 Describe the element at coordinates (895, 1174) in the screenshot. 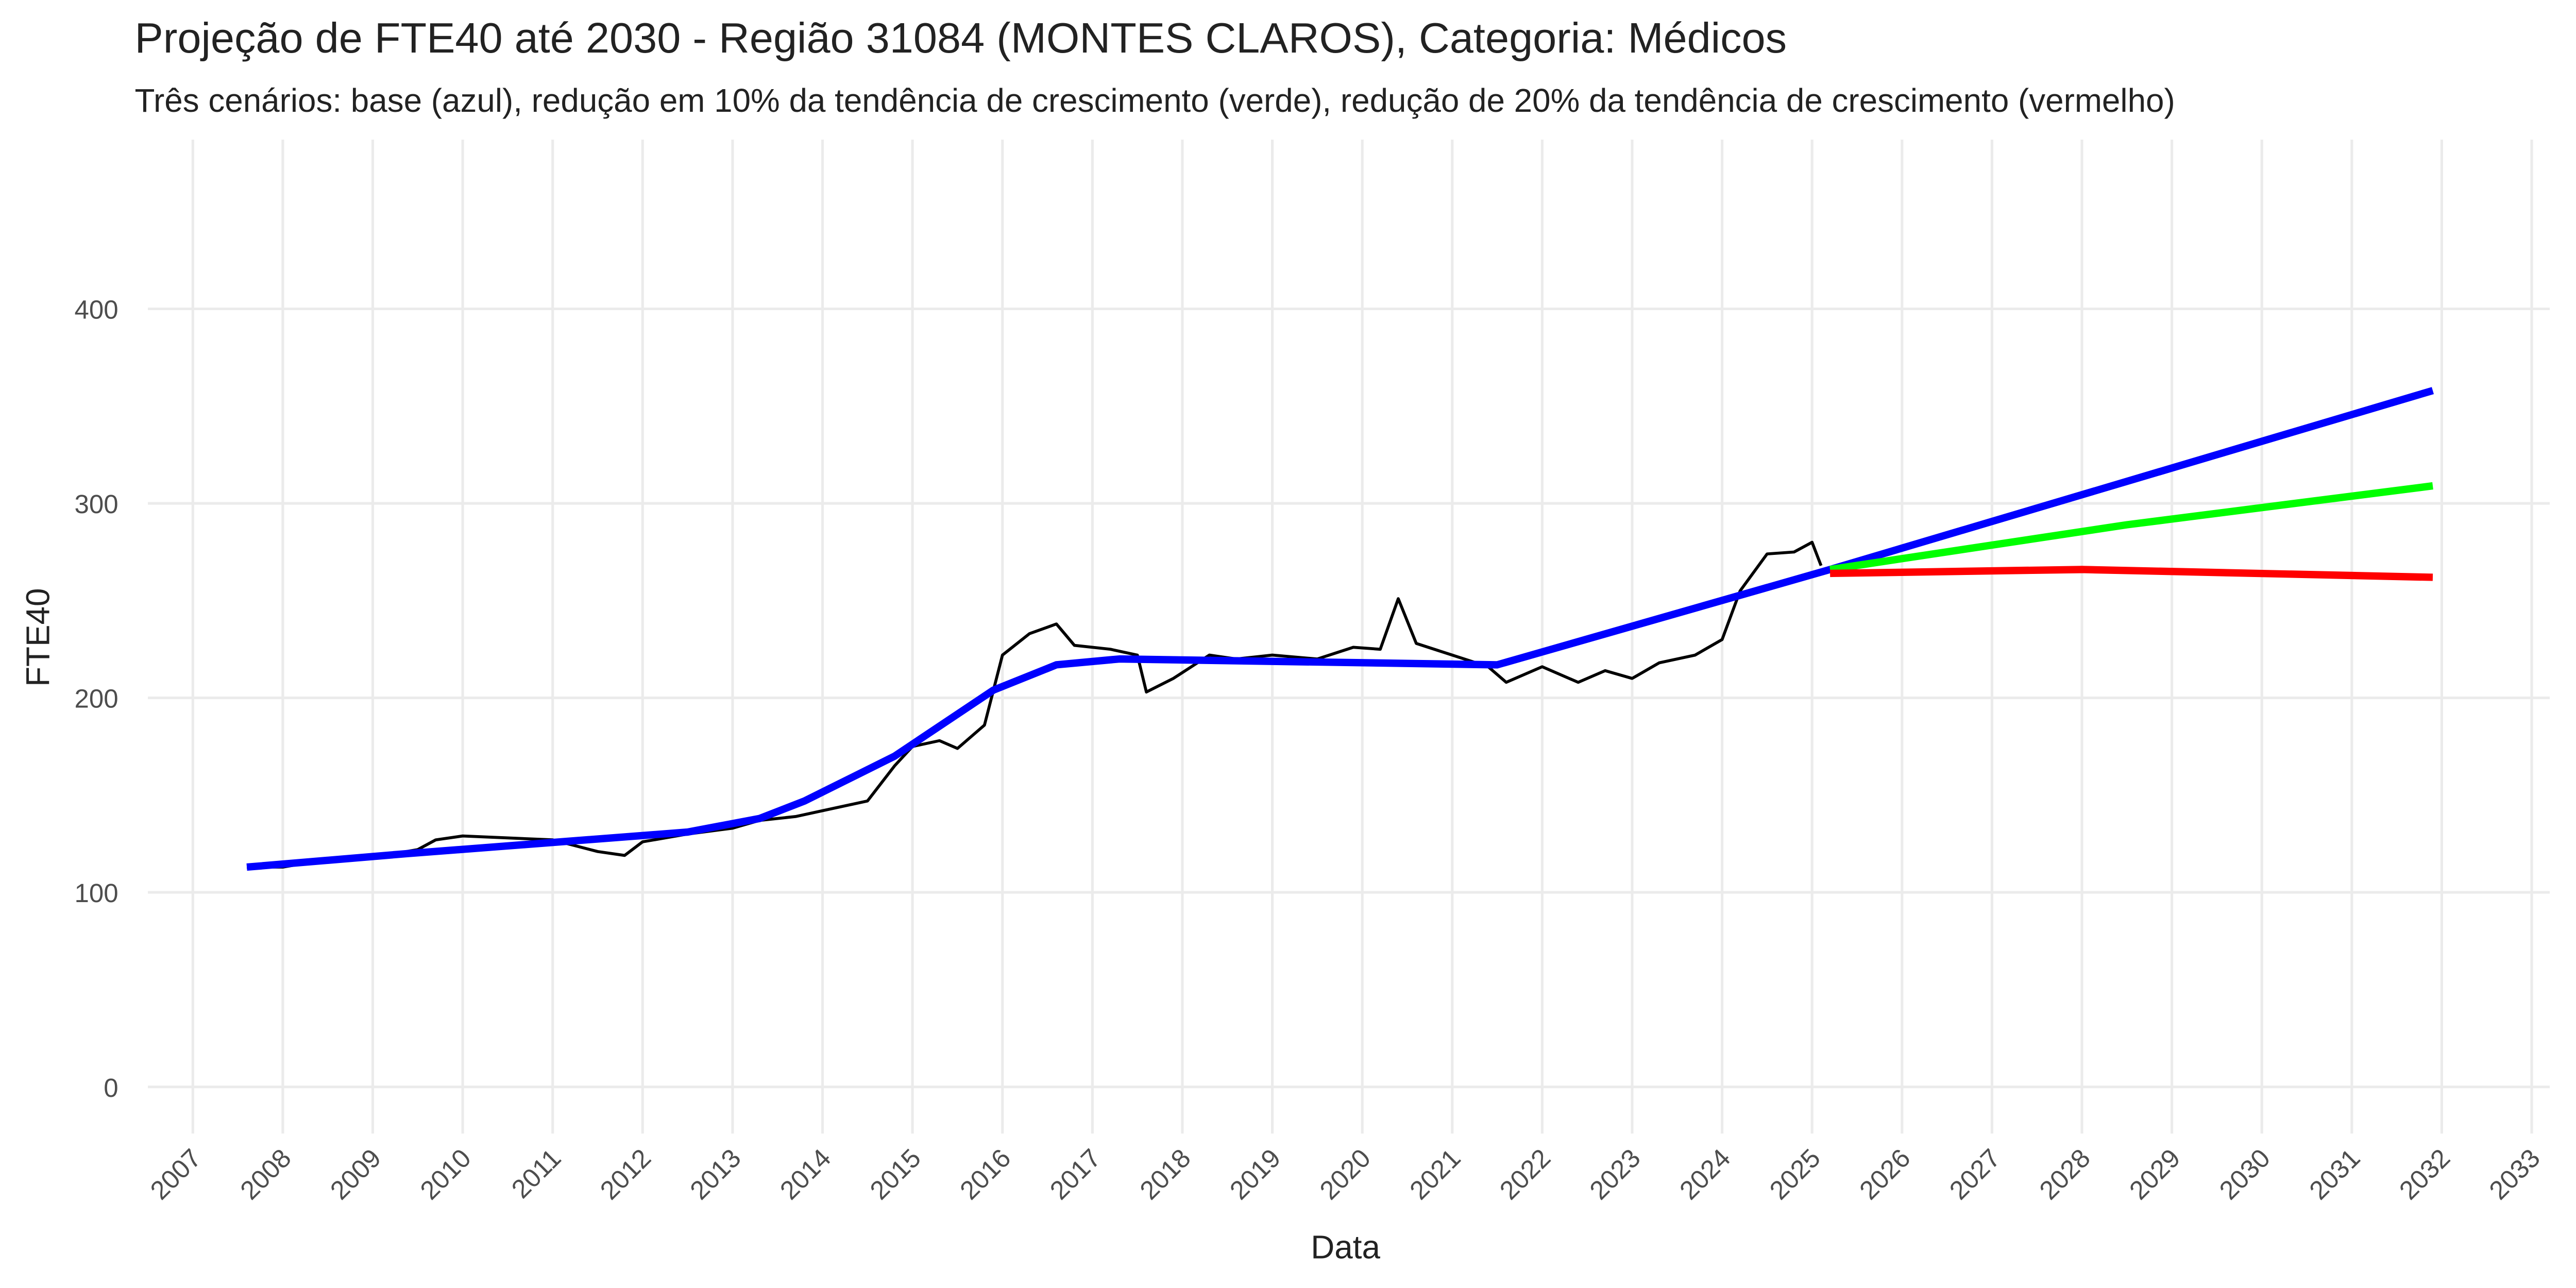

I see `x-tick-label: 2015` at that location.